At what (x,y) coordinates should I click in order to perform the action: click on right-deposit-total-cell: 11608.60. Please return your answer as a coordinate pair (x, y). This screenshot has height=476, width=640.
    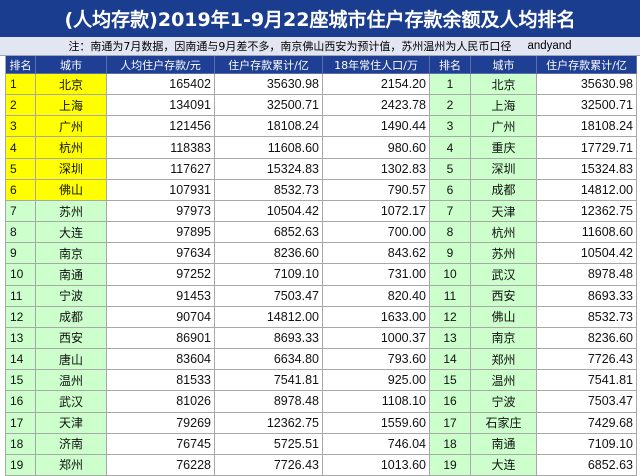
    Looking at the image, I should click on (587, 233).